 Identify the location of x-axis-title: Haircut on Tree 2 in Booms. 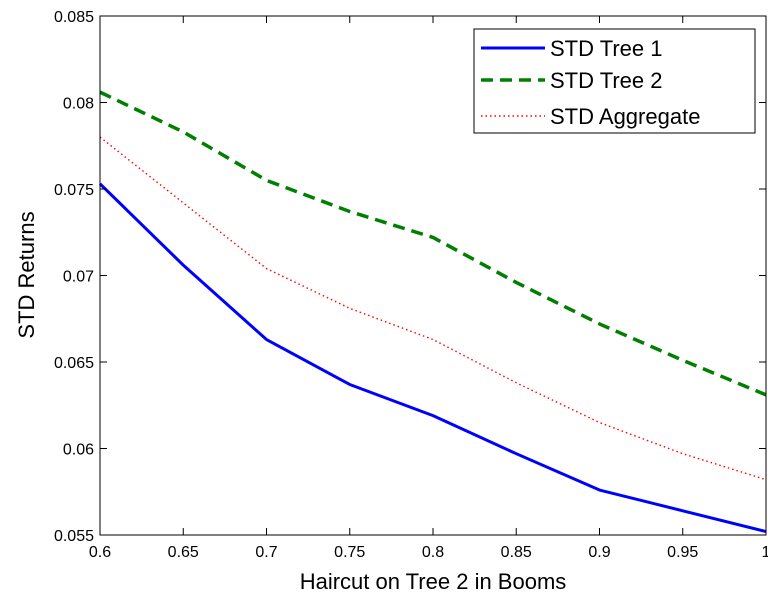
(433, 581).